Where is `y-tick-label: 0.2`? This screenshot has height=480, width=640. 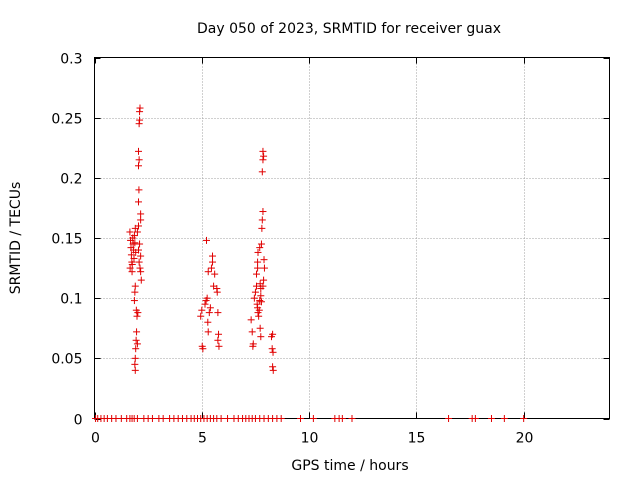
y-tick-label: 0.2 is located at coordinates (71, 180).